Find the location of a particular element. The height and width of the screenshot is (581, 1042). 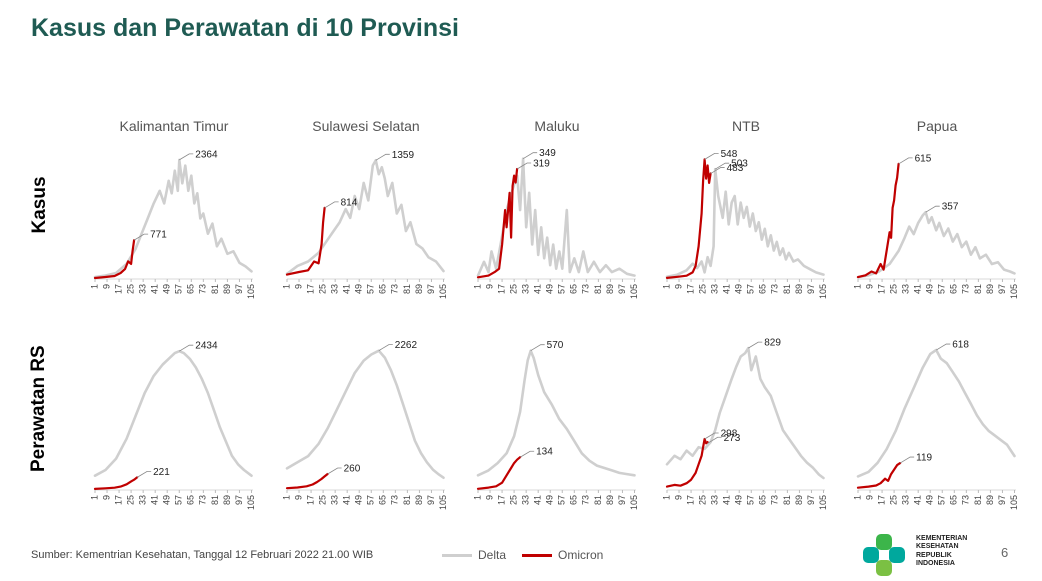

annotation-label: 2262 is located at coordinates (406, 345).